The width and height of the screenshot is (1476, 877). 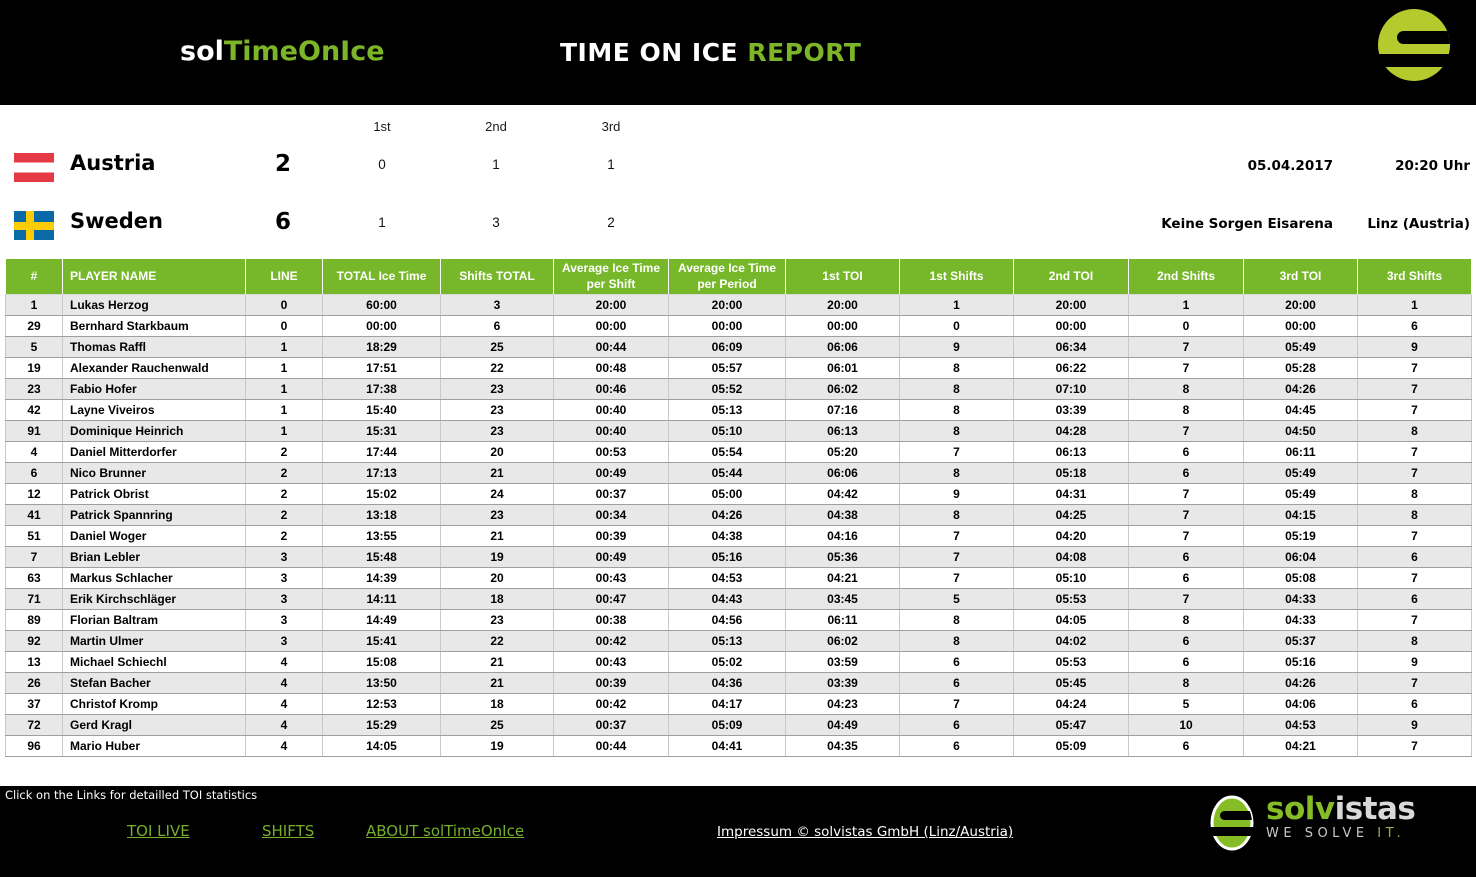 I want to click on stat-cell: 00:44, so click(x=611, y=347).